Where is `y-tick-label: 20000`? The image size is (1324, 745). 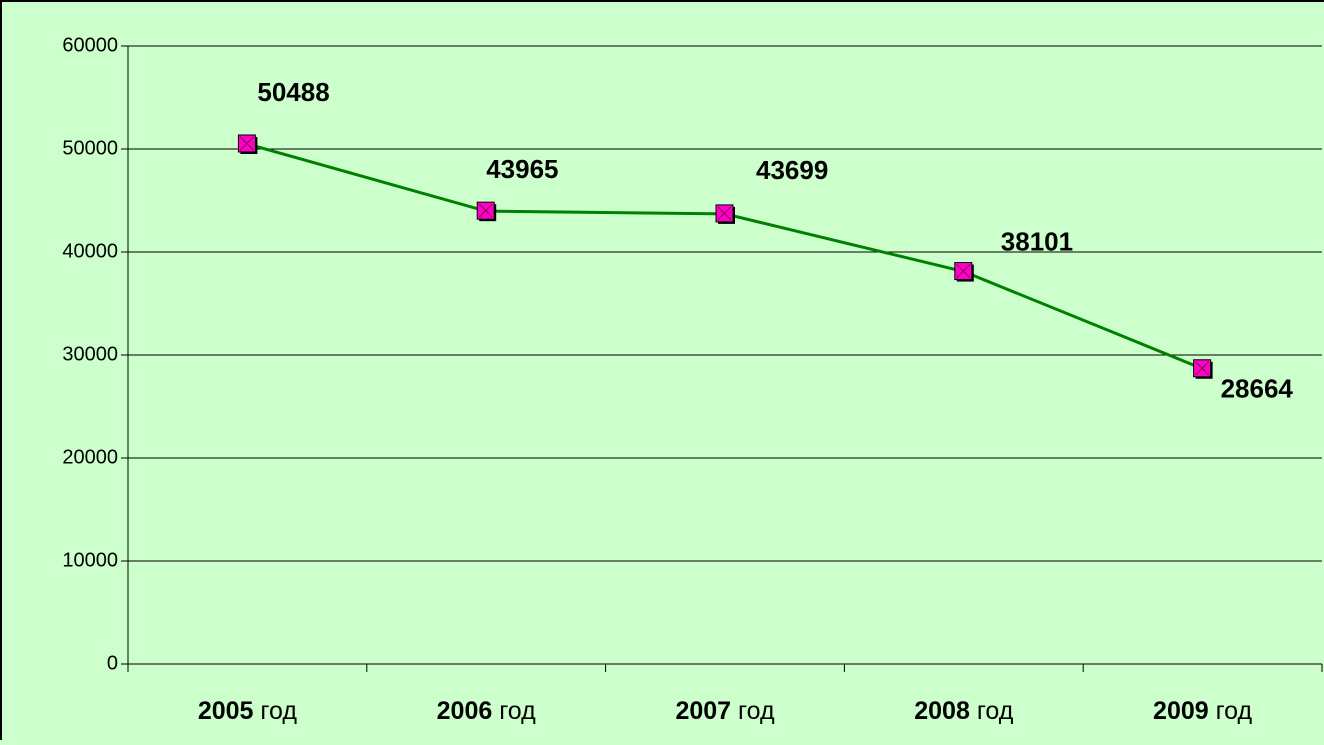
y-tick-label: 20000 is located at coordinates (90, 457).